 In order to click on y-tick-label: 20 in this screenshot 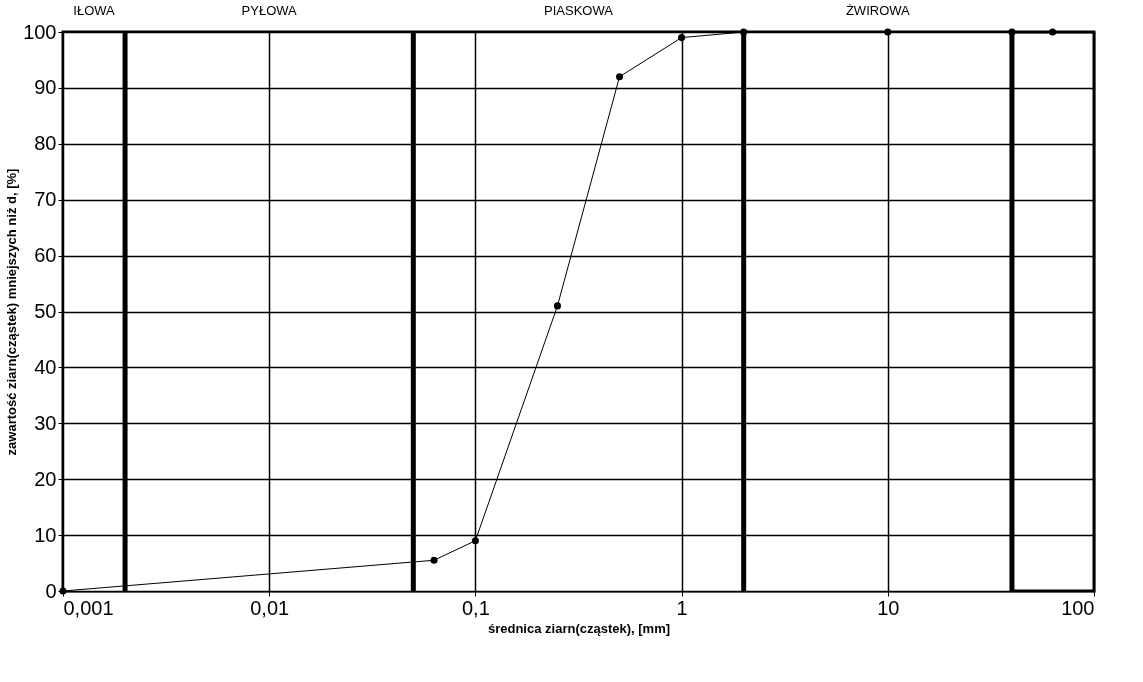, I will do `click(45, 478)`.